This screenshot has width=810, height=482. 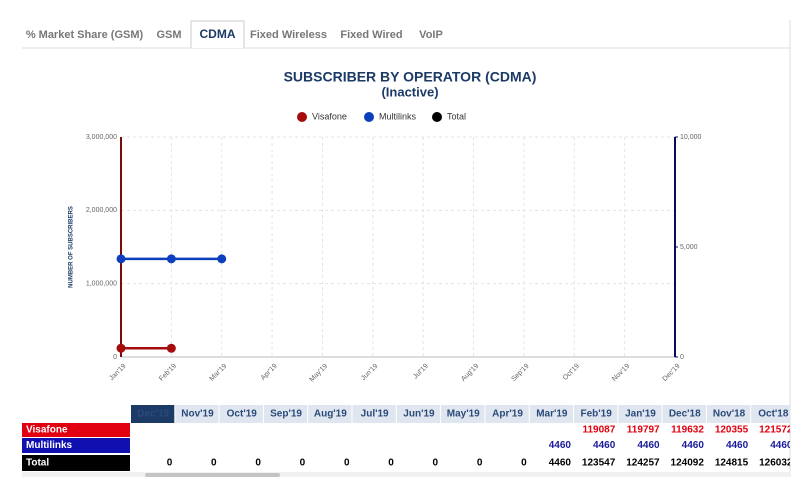 I want to click on scrollbar-track, so click(x=406, y=474).